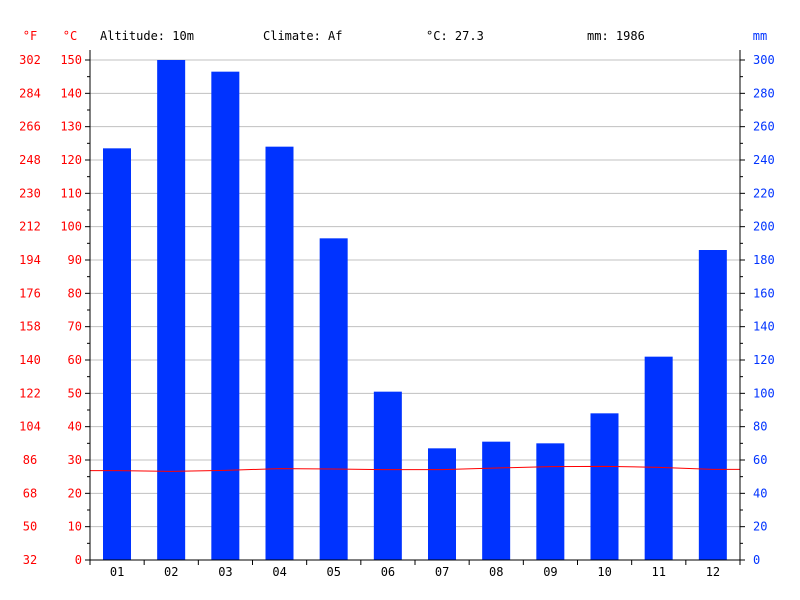 The width and height of the screenshot is (800, 600). Describe the element at coordinates (30, 527) in the screenshot. I see `fahrenheit-tick-label: 50` at that location.